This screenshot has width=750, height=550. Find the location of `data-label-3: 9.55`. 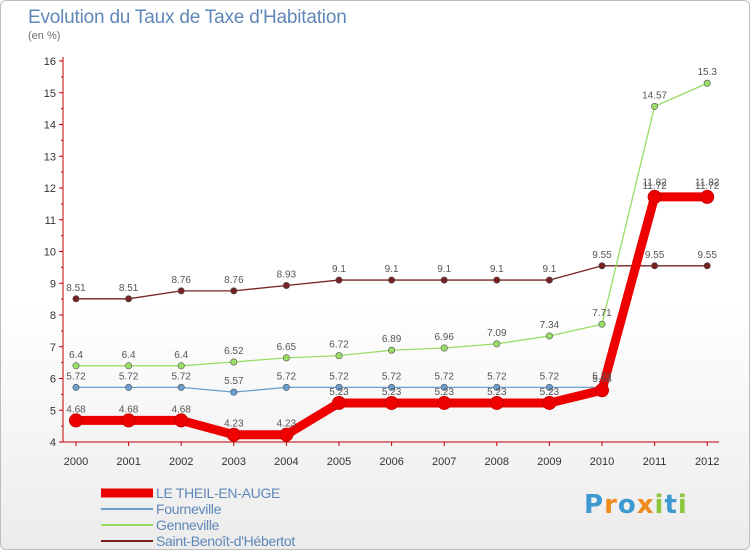

data-label-3: 9.55 is located at coordinates (602, 255).